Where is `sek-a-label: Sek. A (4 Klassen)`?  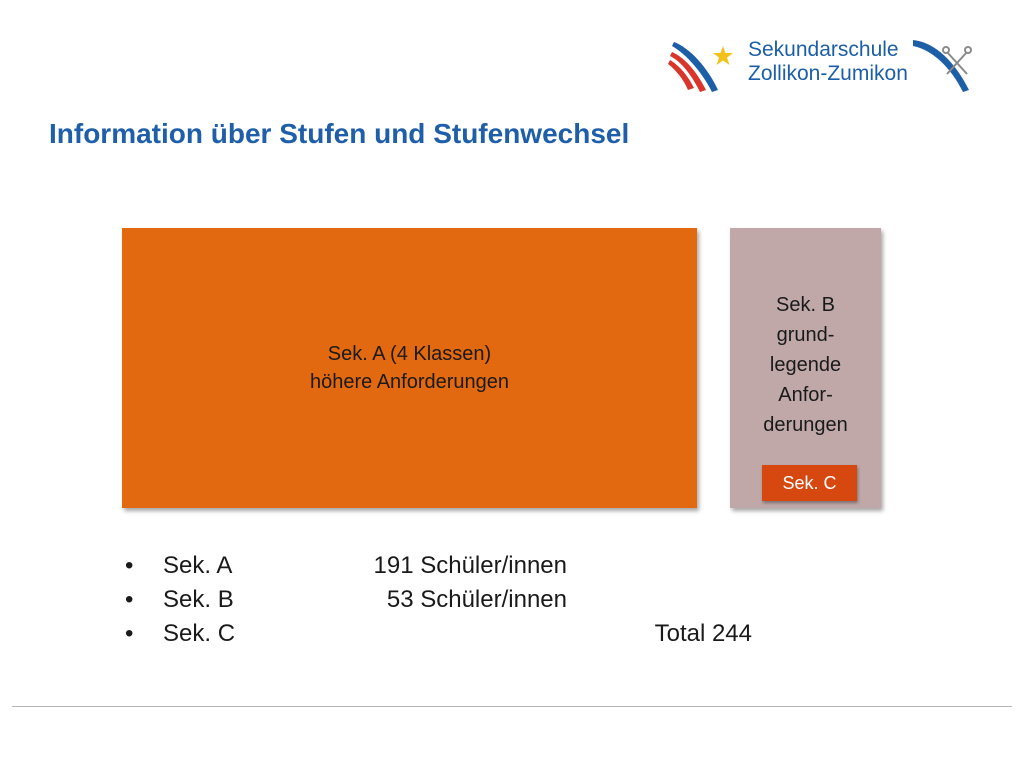 sek-a-label: Sek. A (4 Klassen) is located at coordinates (409, 354).